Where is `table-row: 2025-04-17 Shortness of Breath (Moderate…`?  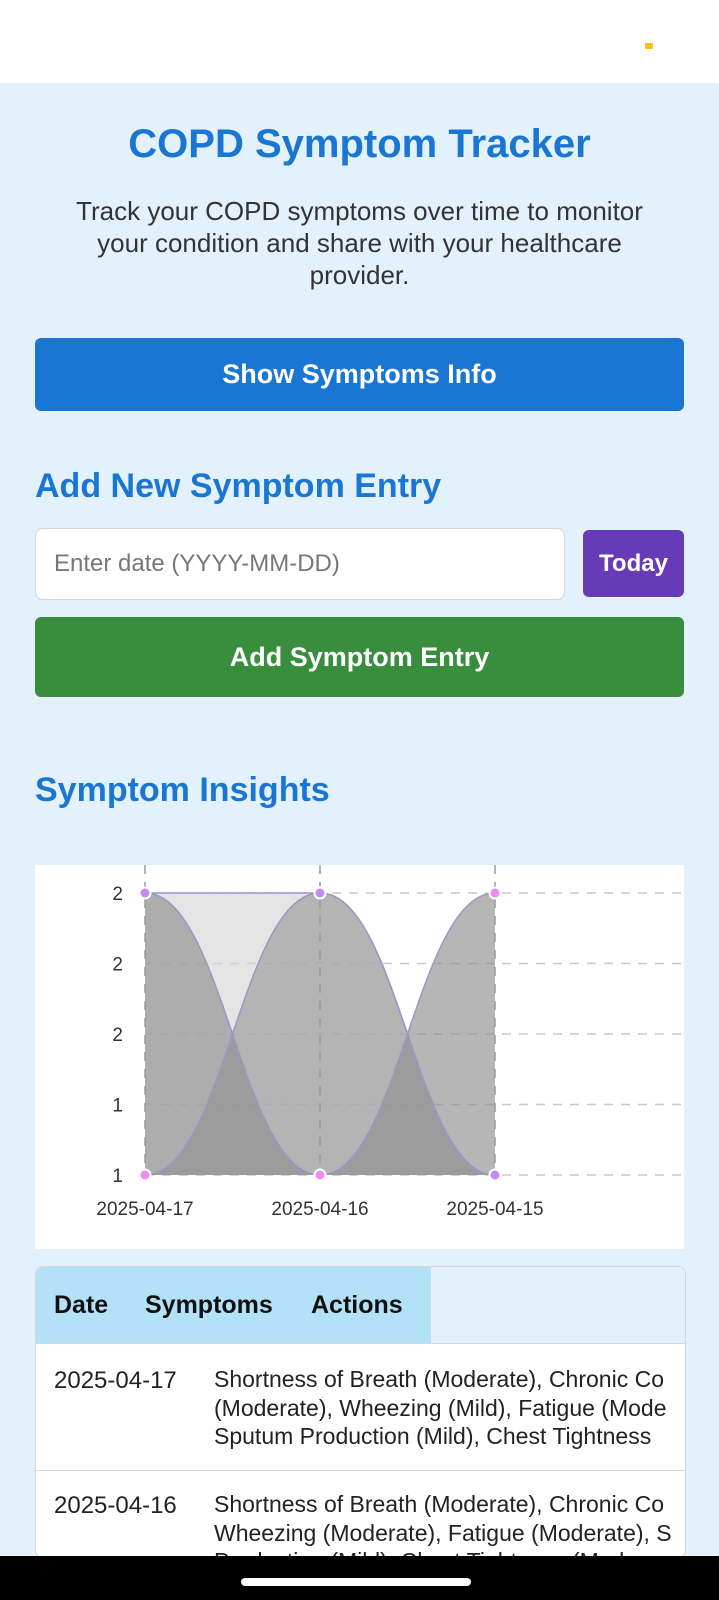 table-row: 2025-04-17 Shortness of Breath (Moderate… is located at coordinates (360, 1407).